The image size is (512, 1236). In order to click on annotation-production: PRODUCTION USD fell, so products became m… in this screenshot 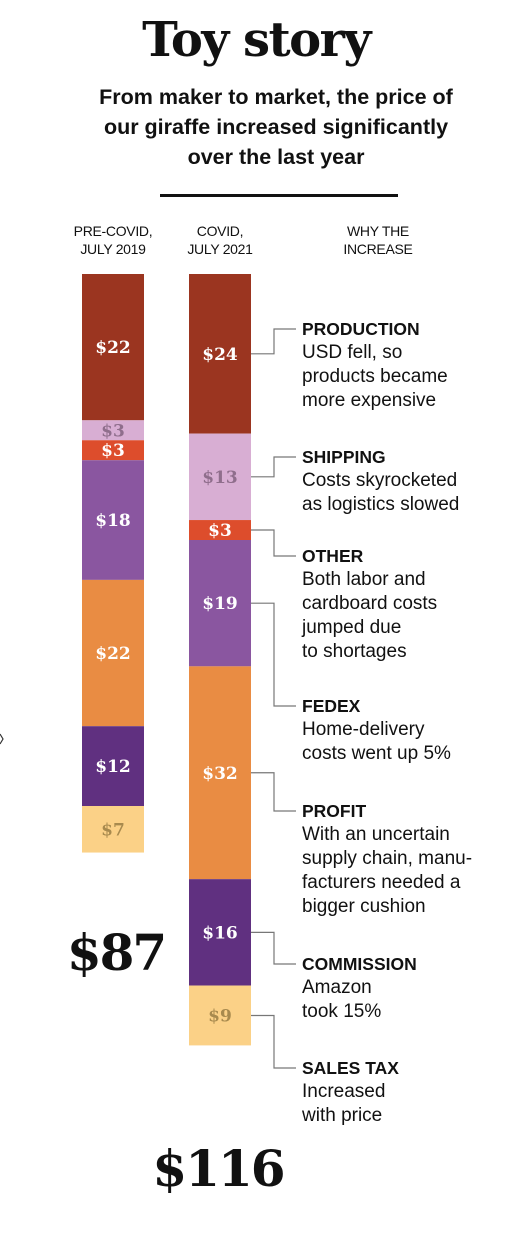, I will do `click(404, 365)`.